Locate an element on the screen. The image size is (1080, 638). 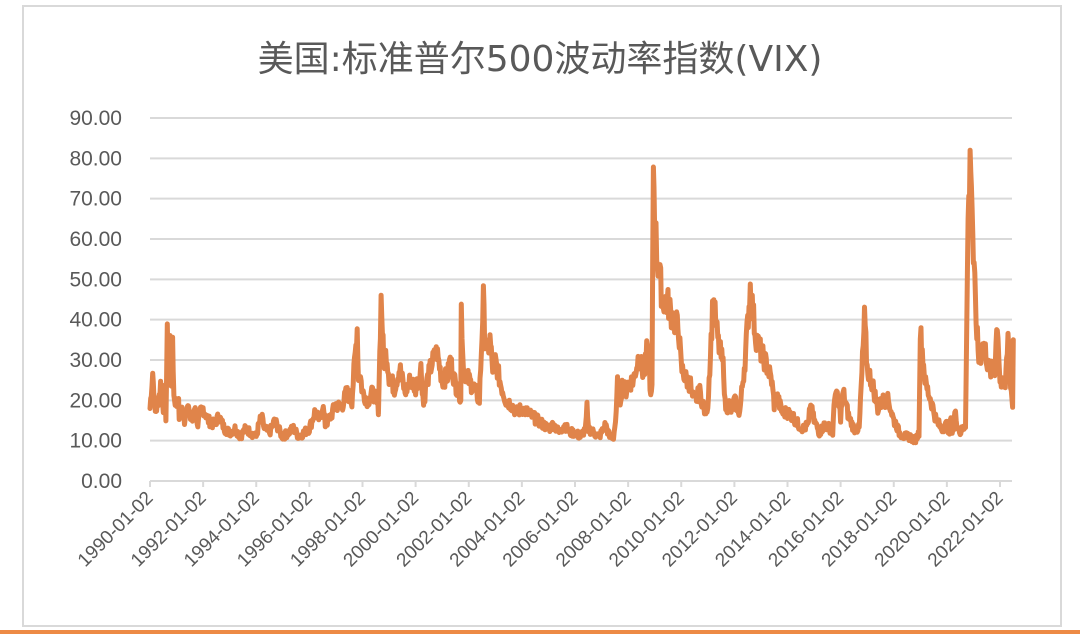
y-tick-label: 80.00 is located at coordinates (95, 158).